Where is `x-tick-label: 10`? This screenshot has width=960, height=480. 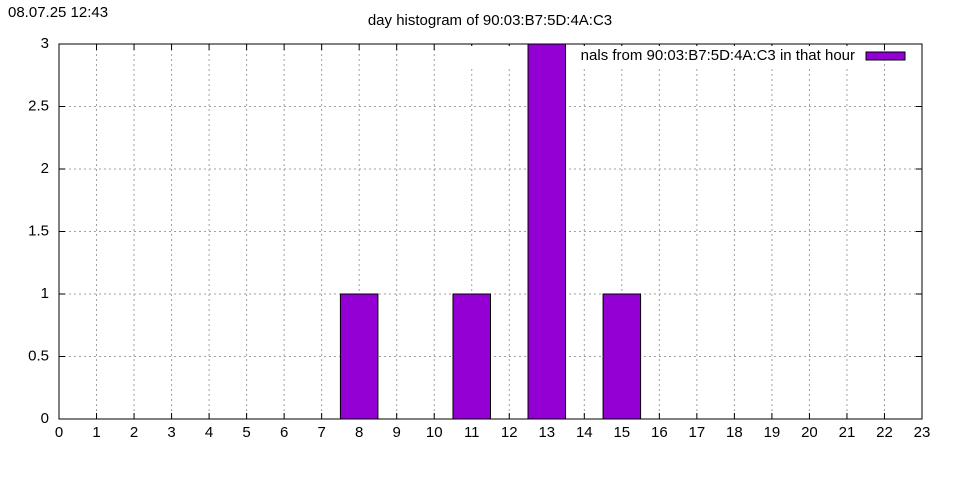
x-tick-label: 10 is located at coordinates (434, 432).